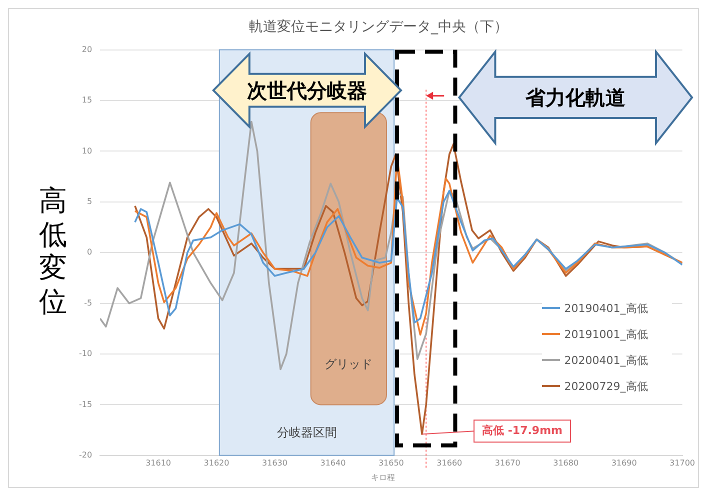  I want to click on x-tick-label: 31670, so click(507, 463).